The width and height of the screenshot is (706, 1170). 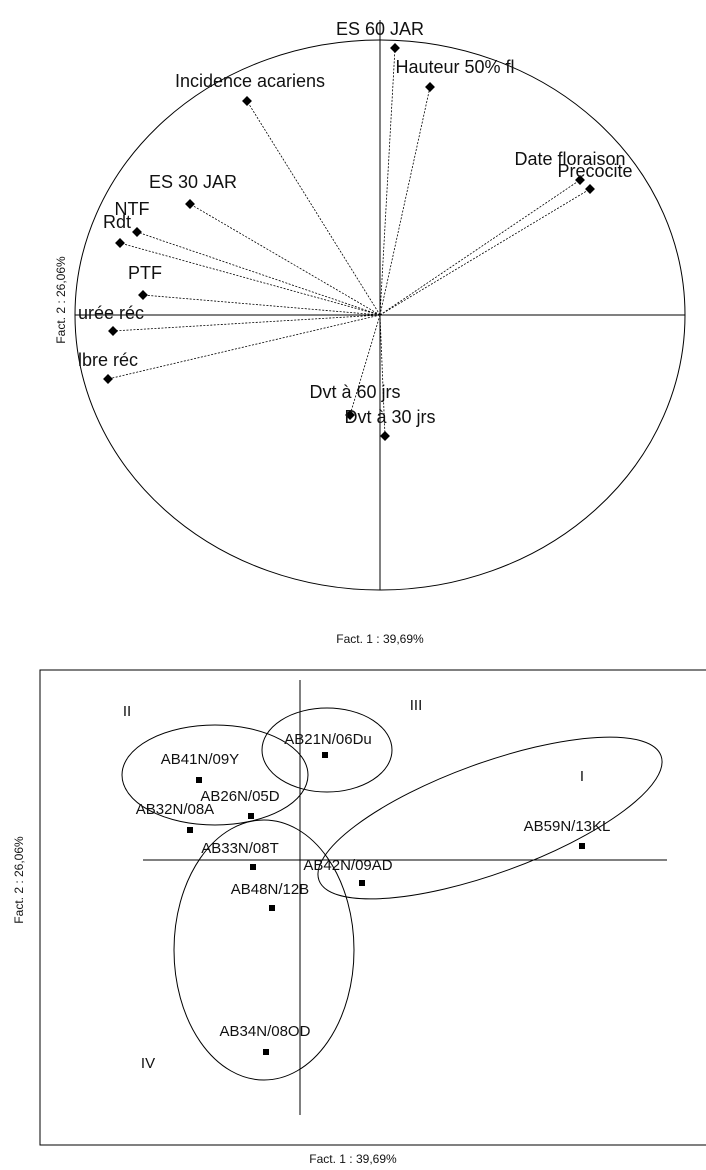 What do you see at coordinates (132, 209) in the screenshot?
I see `variable-label: NTF` at bounding box center [132, 209].